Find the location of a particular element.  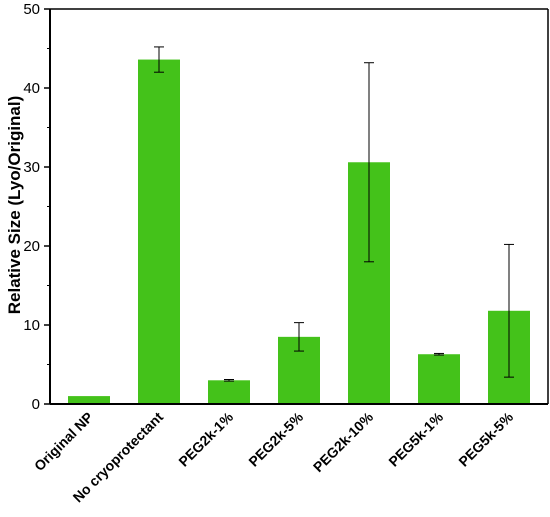

y-tick-label-1: 10 is located at coordinates (31, 325).